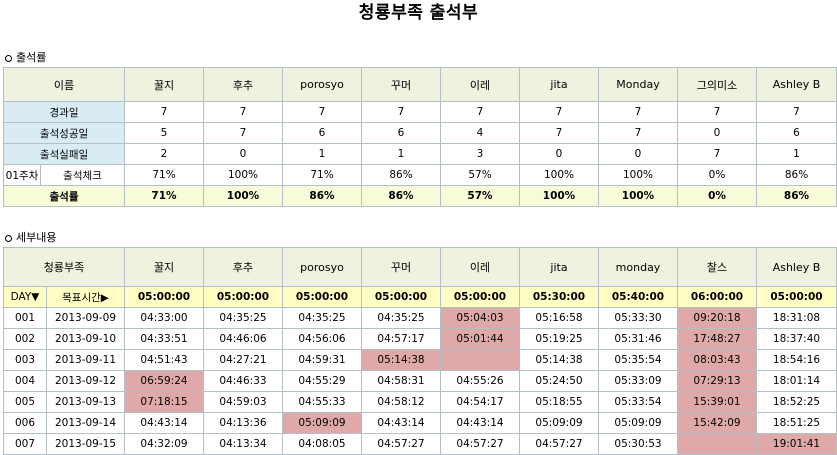 The image size is (837, 455). I want to click on time-cell: 04:57:27, so click(559, 444).